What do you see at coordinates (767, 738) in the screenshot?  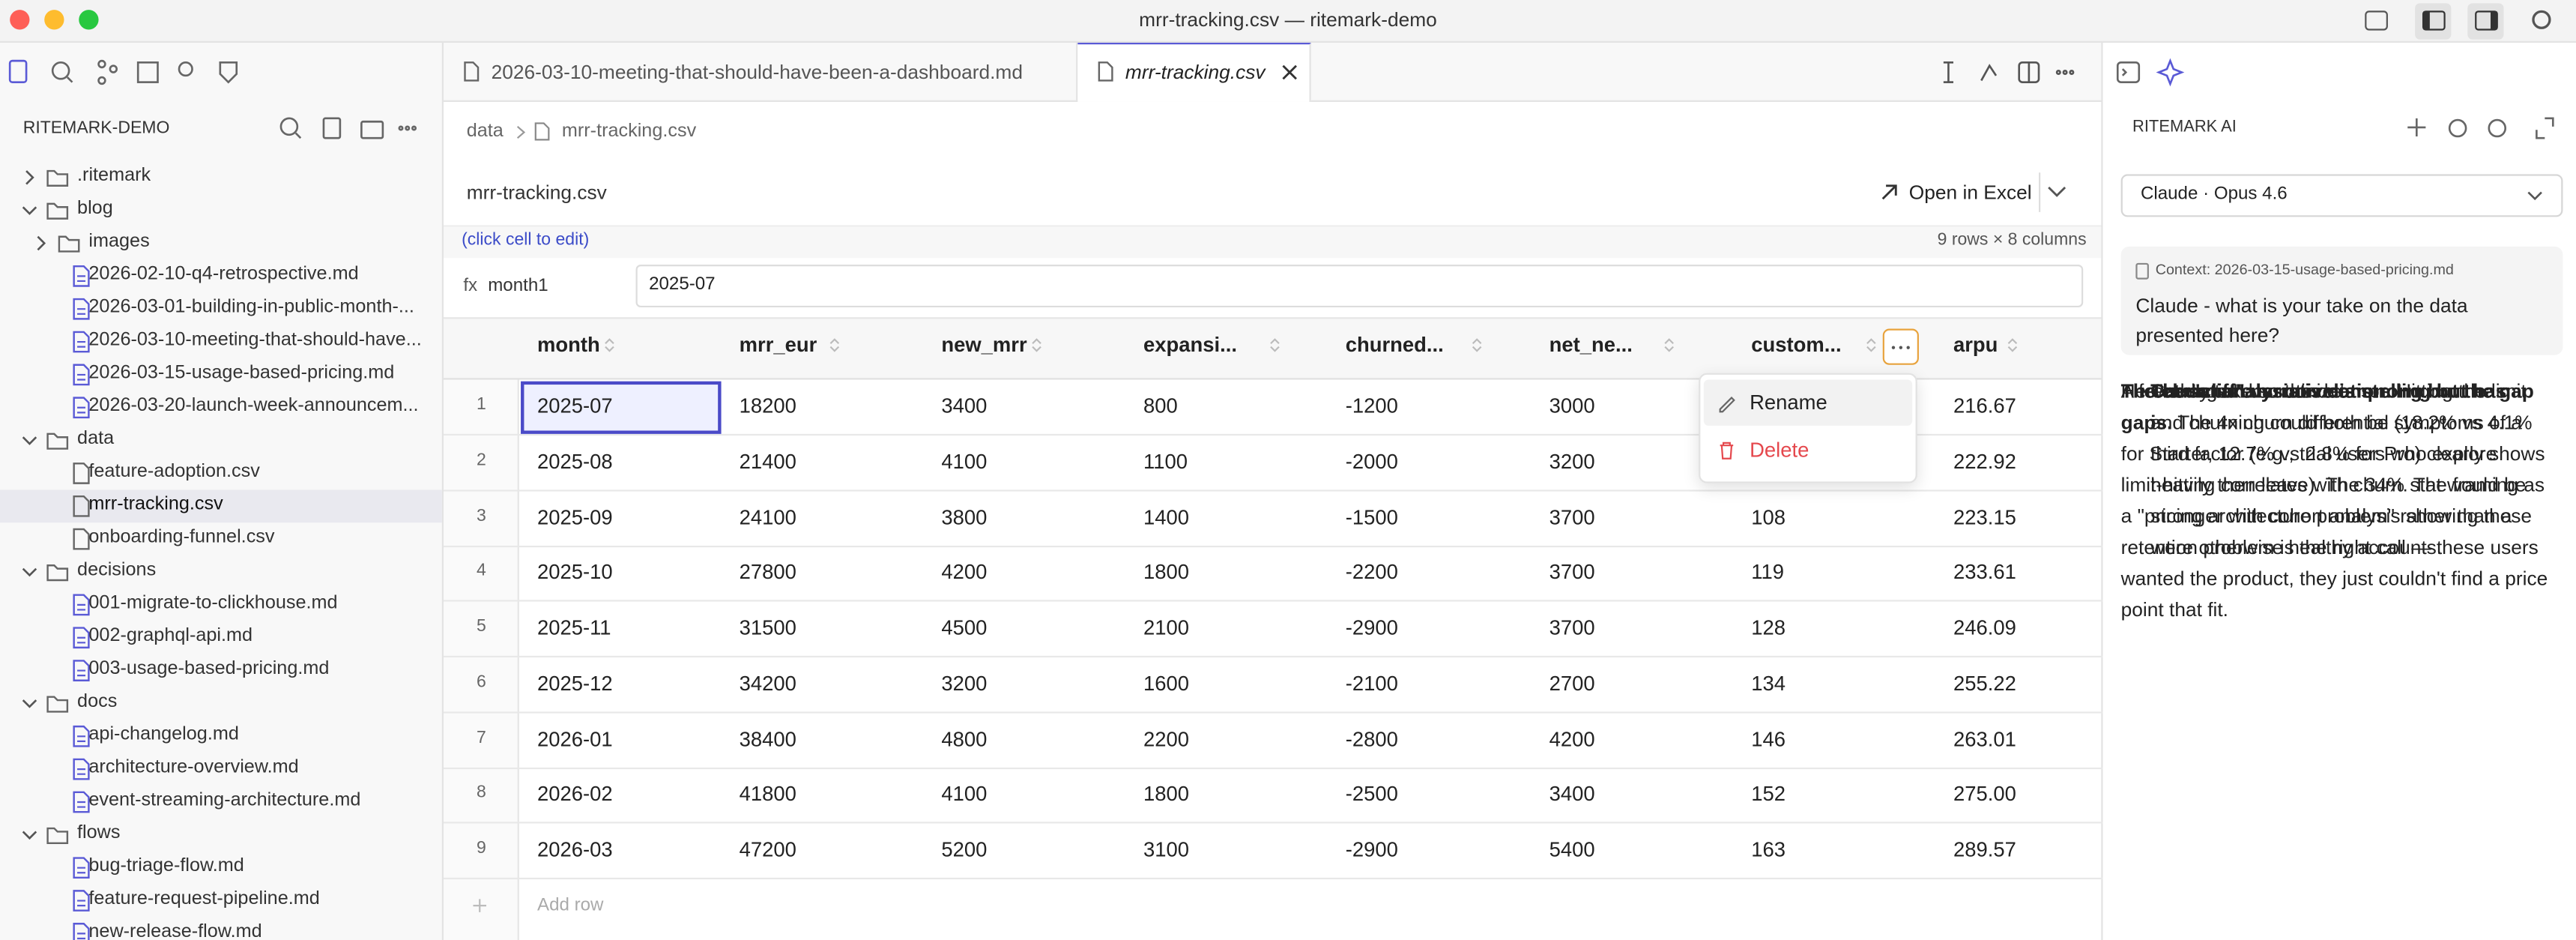 I see `table-cell: 38400` at bounding box center [767, 738].